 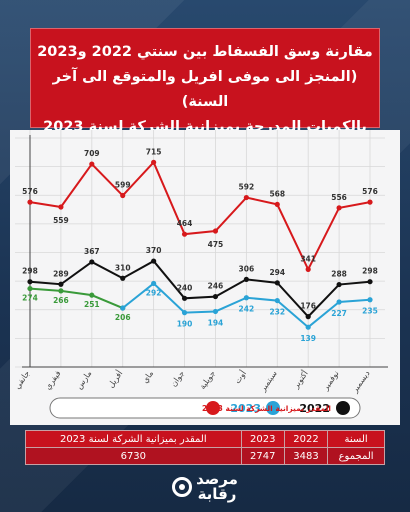 I want to click on data-label-2022: 367, so click(x=92, y=251).